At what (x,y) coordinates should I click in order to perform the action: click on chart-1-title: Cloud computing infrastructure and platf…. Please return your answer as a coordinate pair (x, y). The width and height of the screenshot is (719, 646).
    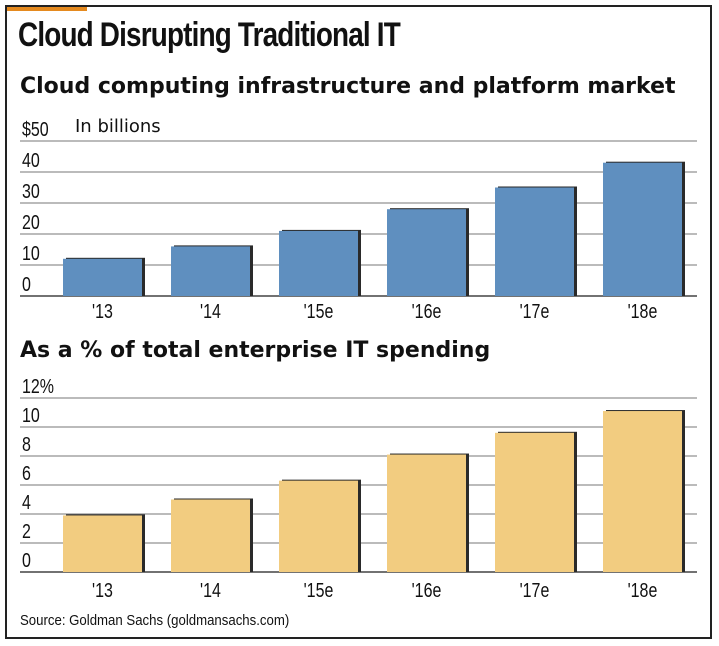
    Looking at the image, I should click on (348, 86).